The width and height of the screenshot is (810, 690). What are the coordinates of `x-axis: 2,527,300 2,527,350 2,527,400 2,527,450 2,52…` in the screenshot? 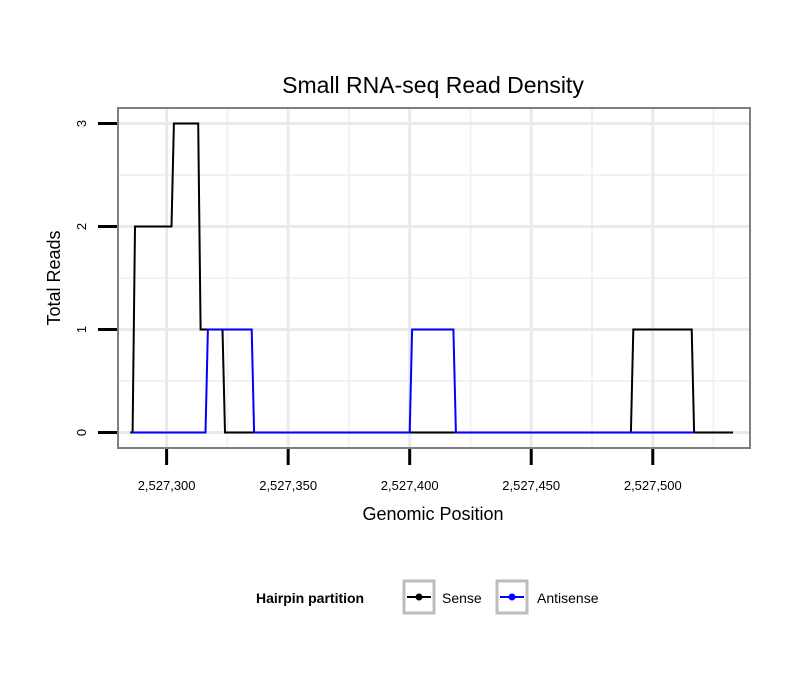 It's located at (410, 471).